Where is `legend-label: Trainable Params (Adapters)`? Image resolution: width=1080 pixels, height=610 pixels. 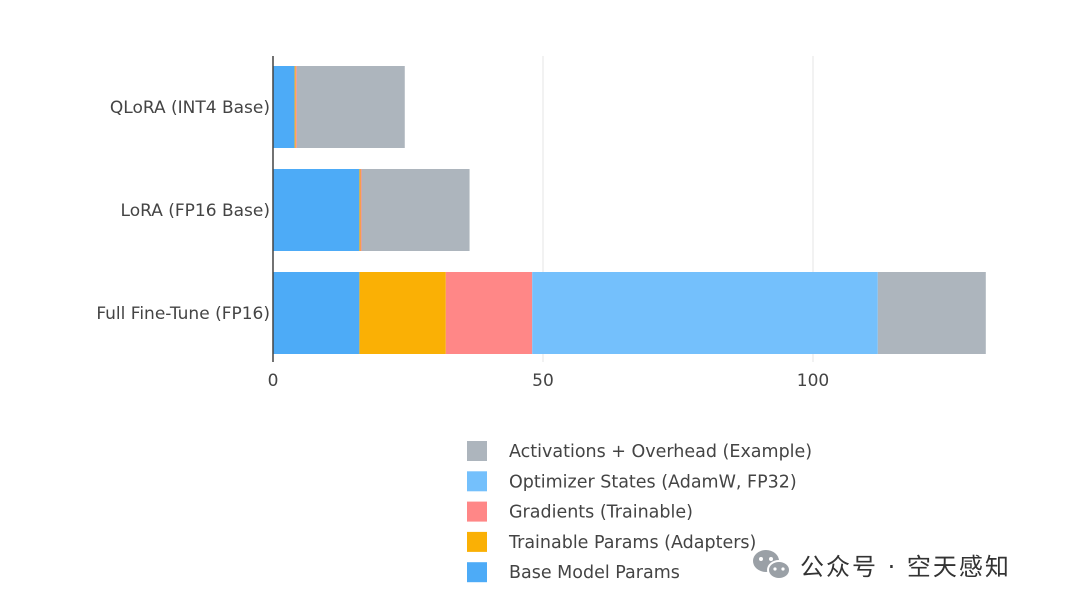
legend-label: Trainable Params (Adapters) is located at coordinates (632, 543).